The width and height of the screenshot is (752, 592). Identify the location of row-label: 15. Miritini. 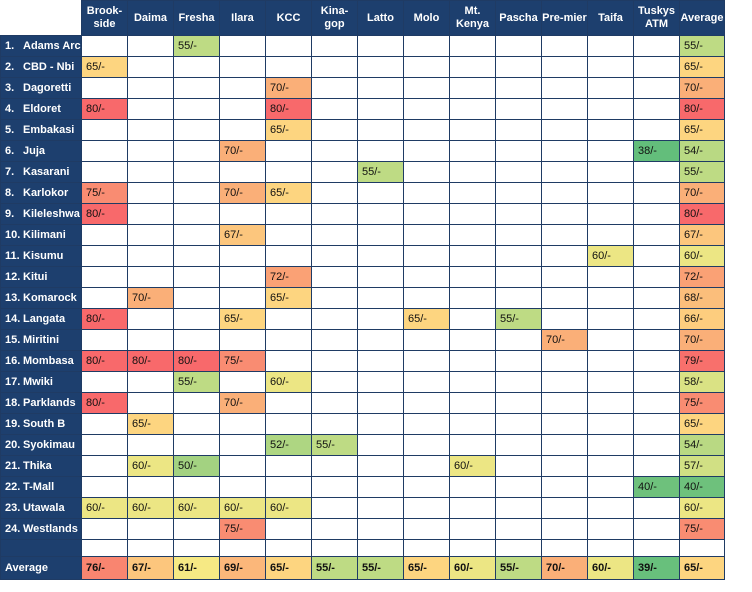
(41, 340).